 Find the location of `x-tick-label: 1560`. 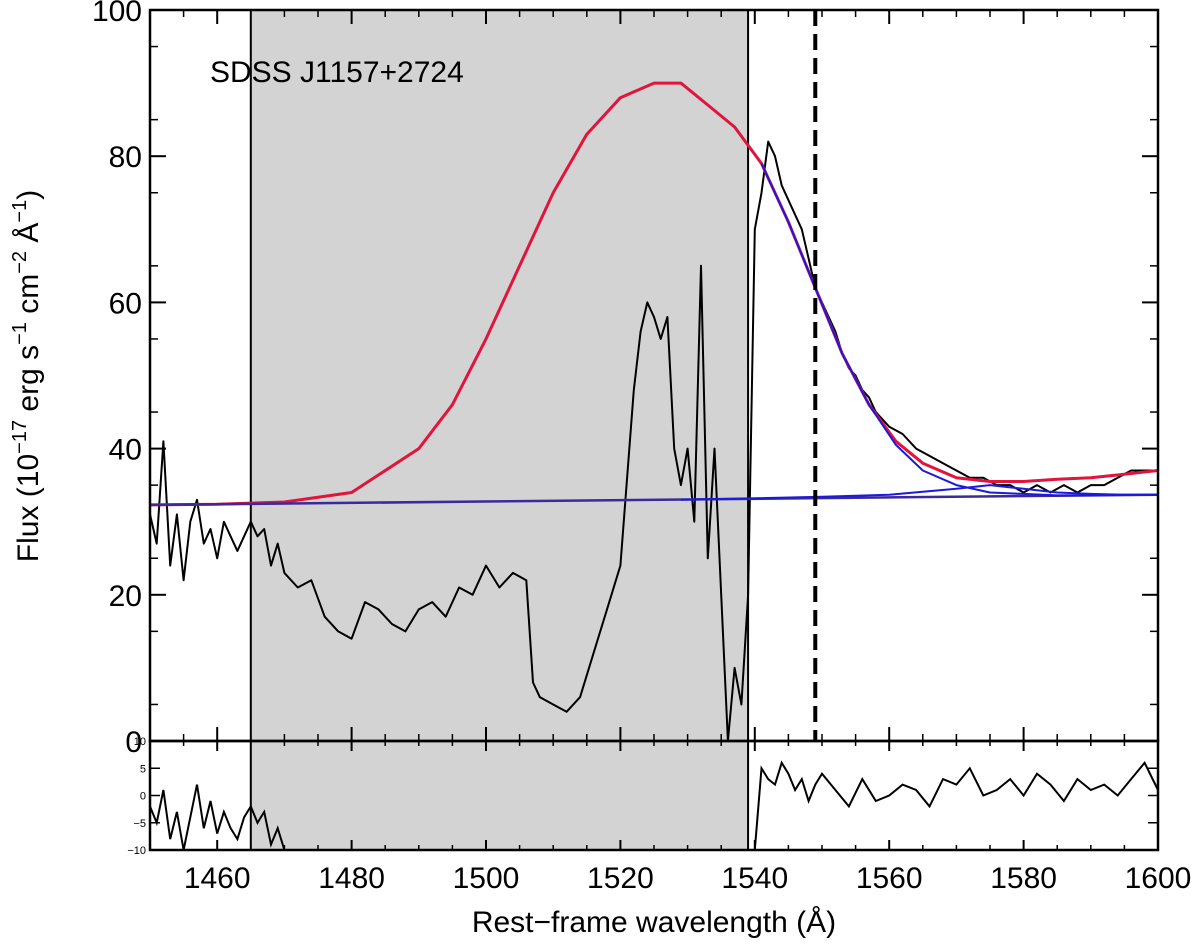

x-tick-label: 1560 is located at coordinates (889, 878).